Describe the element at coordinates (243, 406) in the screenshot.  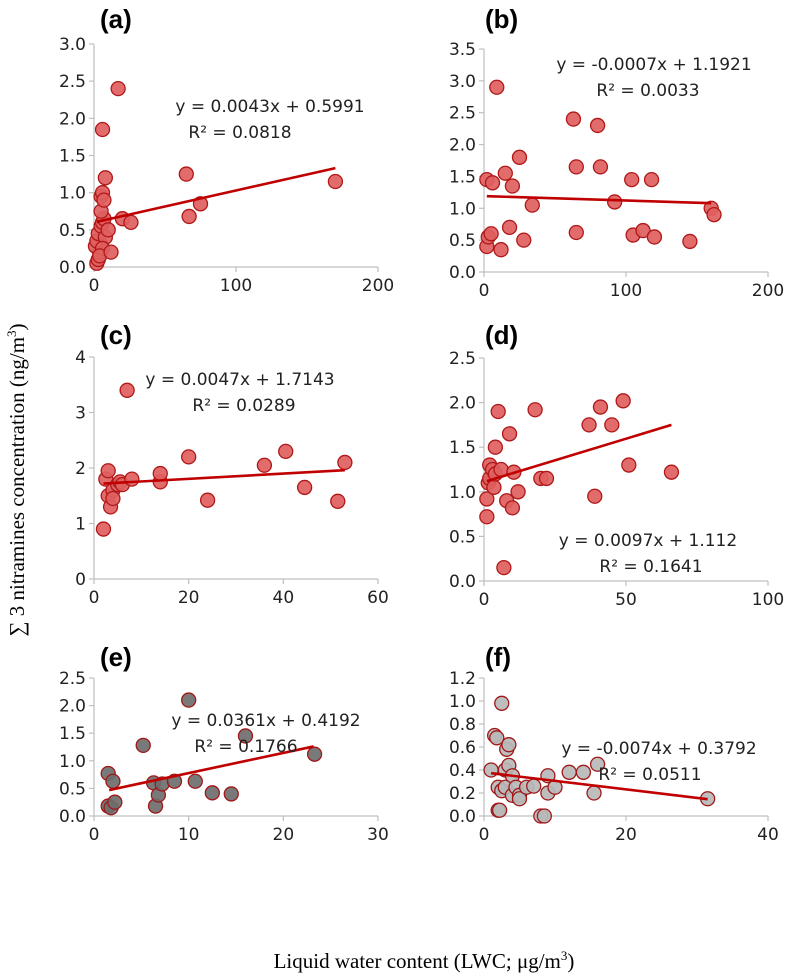
I see `r-squared-c: R² = 0.0289` at that location.